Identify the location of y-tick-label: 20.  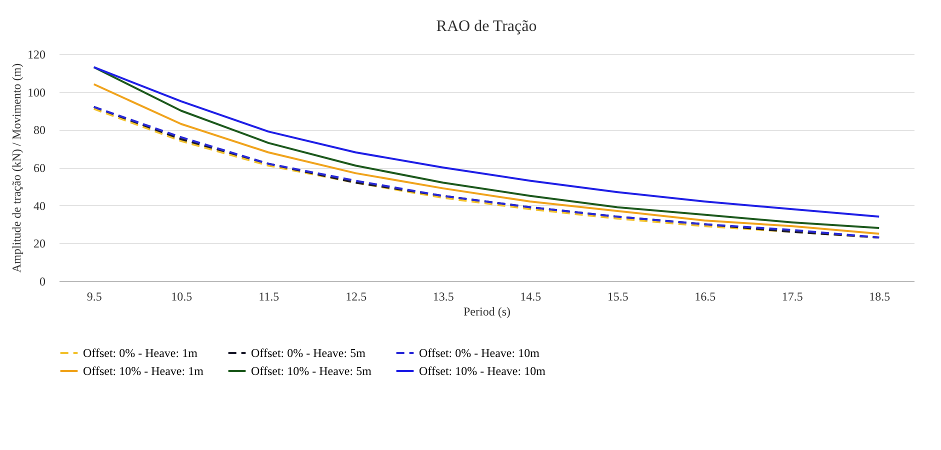
(40, 243).